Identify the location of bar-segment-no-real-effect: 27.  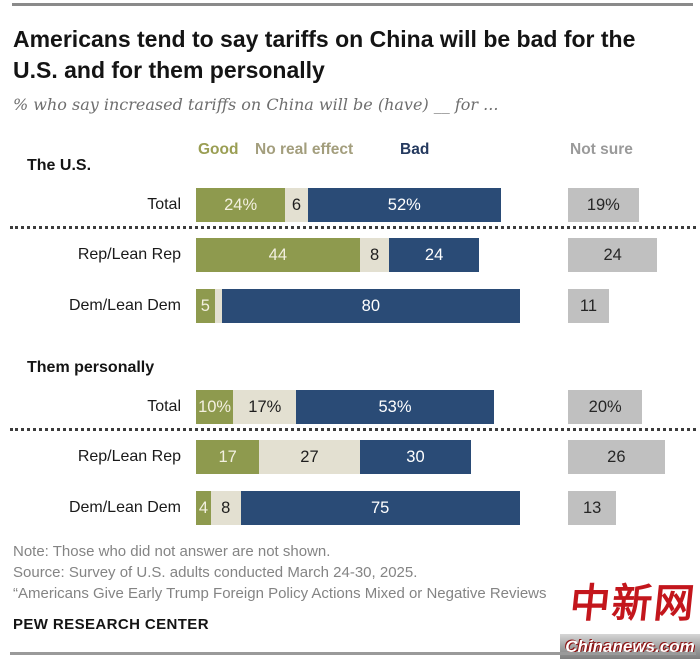
(309, 457).